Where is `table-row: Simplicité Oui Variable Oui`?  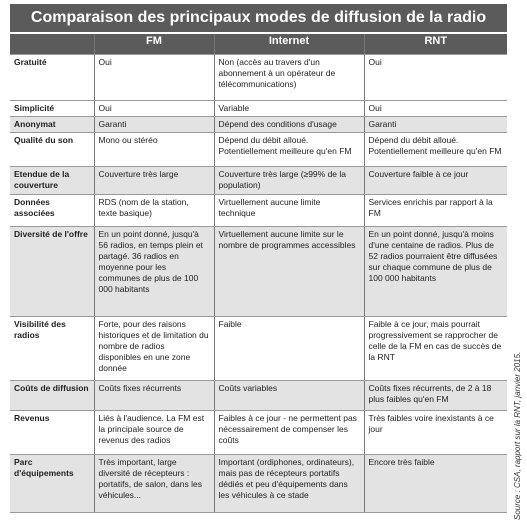
table-row: Simplicité Oui Variable Oui is located at coordinates (258, 108).